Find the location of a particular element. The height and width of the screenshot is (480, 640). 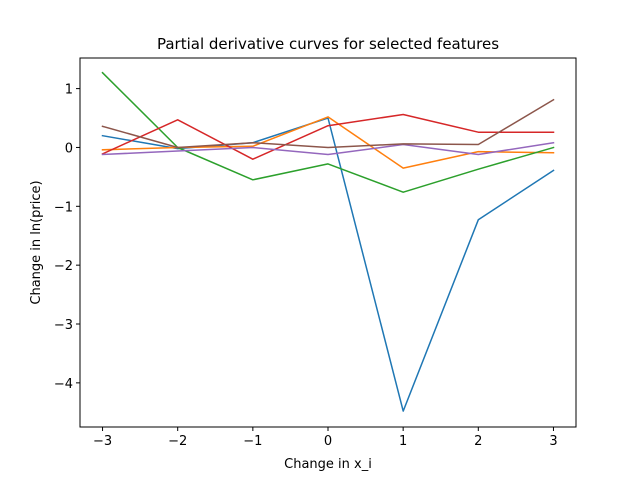

y-tick-label: −3 is located at coordinates (63, 325).